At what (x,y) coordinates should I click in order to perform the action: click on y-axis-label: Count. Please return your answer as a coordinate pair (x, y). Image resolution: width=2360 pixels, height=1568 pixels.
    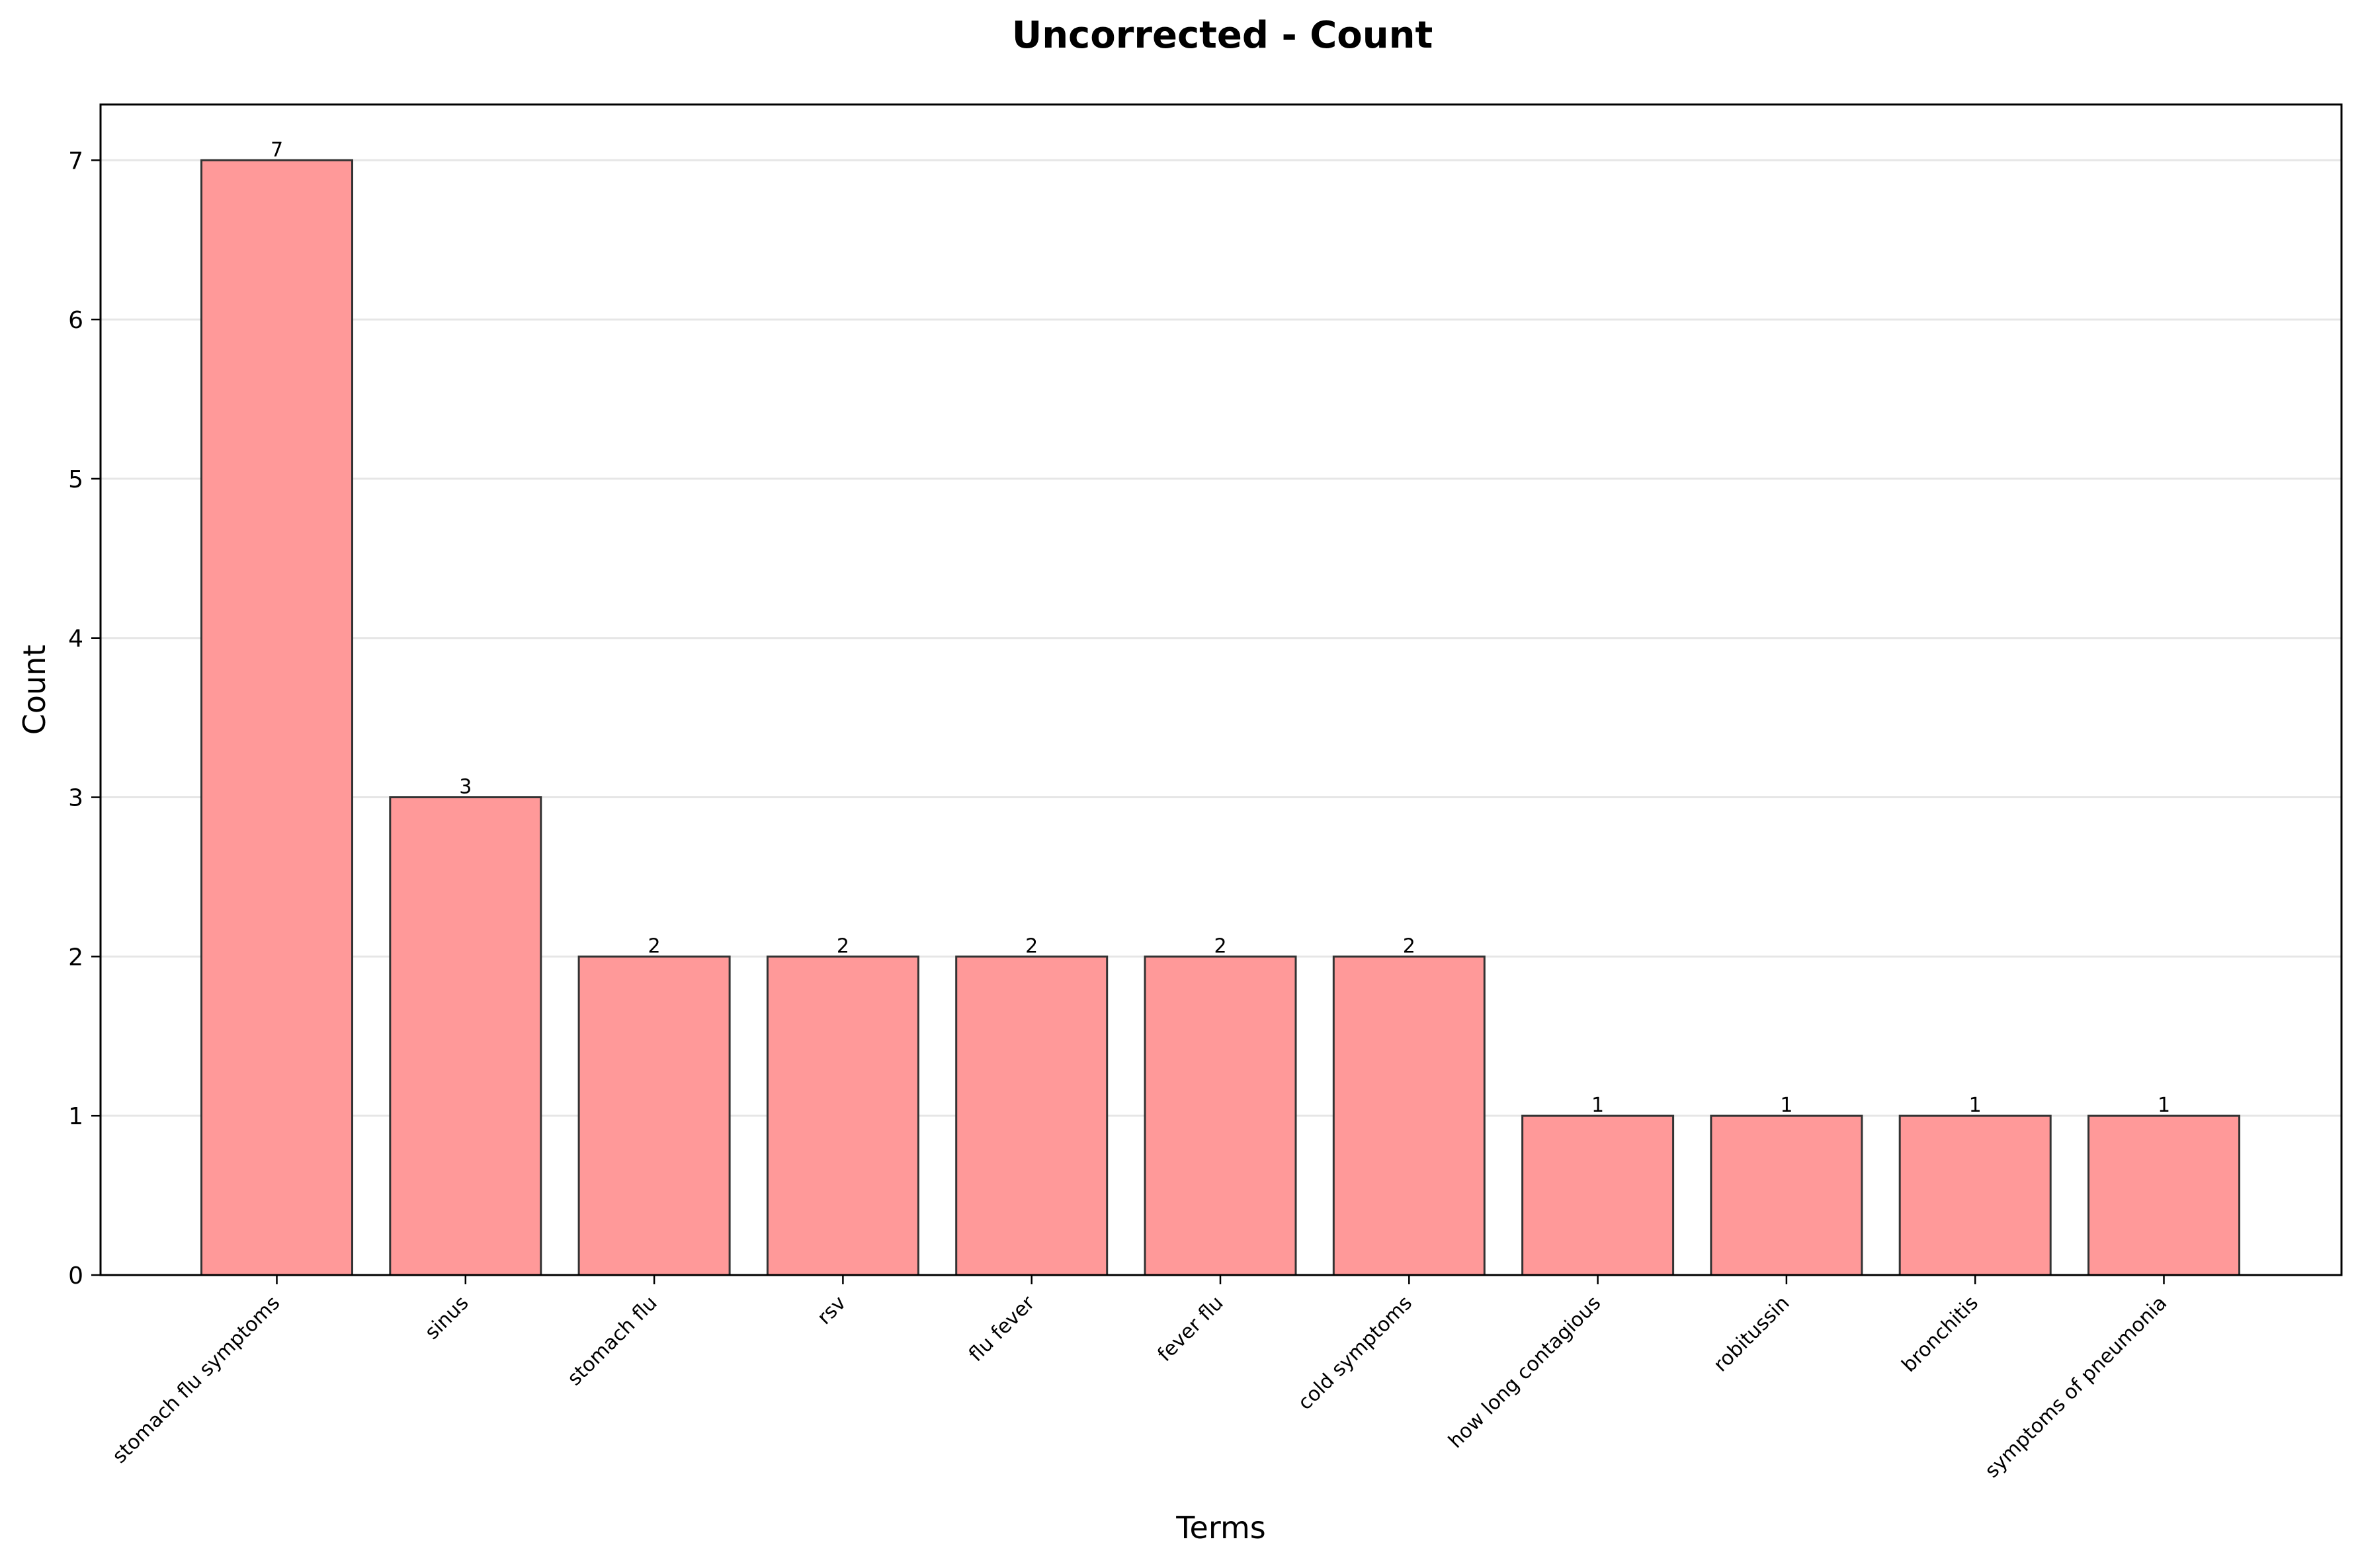
    Looking at the image, I should click on (34, 690).